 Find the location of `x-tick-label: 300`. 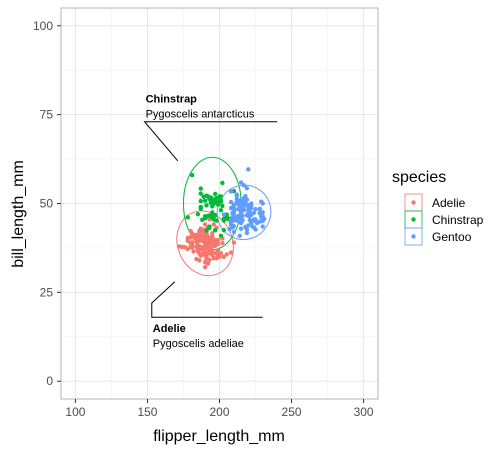

x-tick-label: 300 is located at coordinates (364, 412).